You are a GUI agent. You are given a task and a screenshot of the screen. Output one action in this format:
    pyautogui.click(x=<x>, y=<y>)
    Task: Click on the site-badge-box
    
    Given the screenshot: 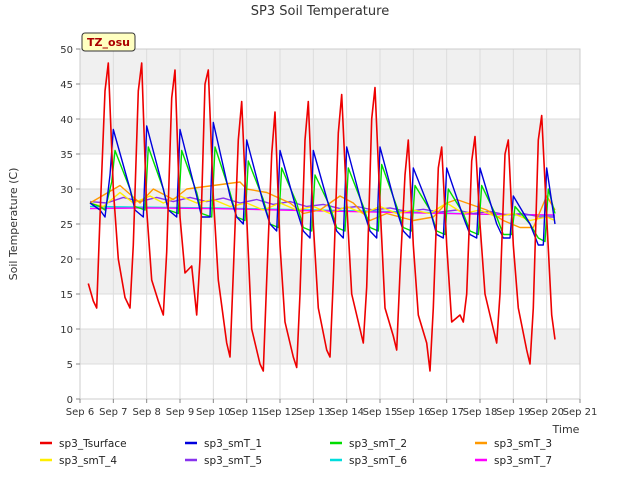 What is the action you would take?
    pyautogui.click(x=108, y=42)
    